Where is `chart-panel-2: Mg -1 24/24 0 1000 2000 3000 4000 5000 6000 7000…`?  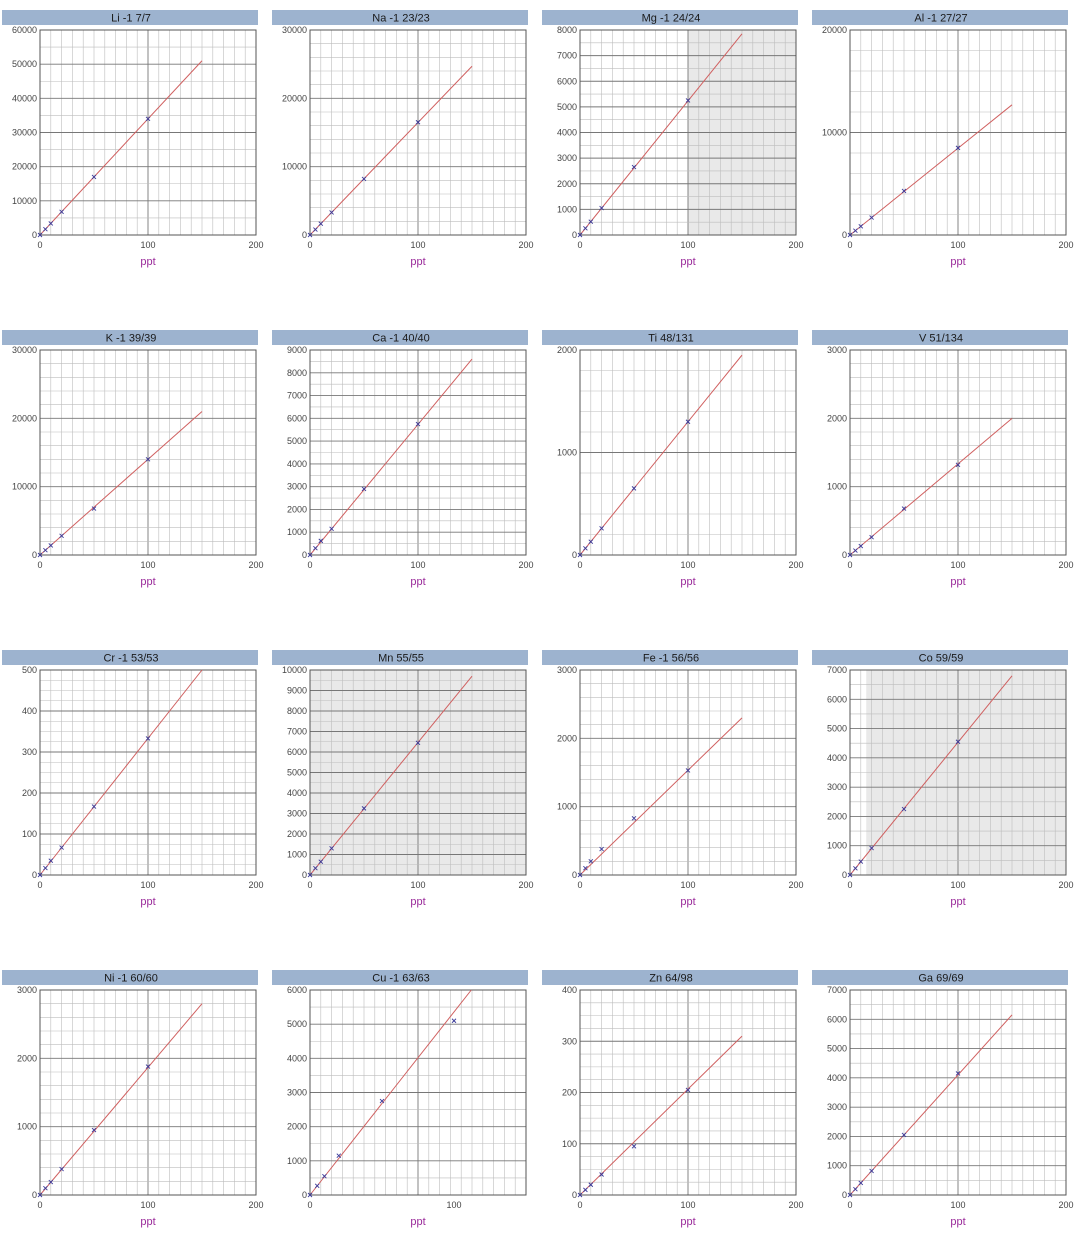 chart-panel-2: Mg -1 24/24 0 1000 2000 3000 4000 5000 6000 7000… is located at coordinates (675, 147).